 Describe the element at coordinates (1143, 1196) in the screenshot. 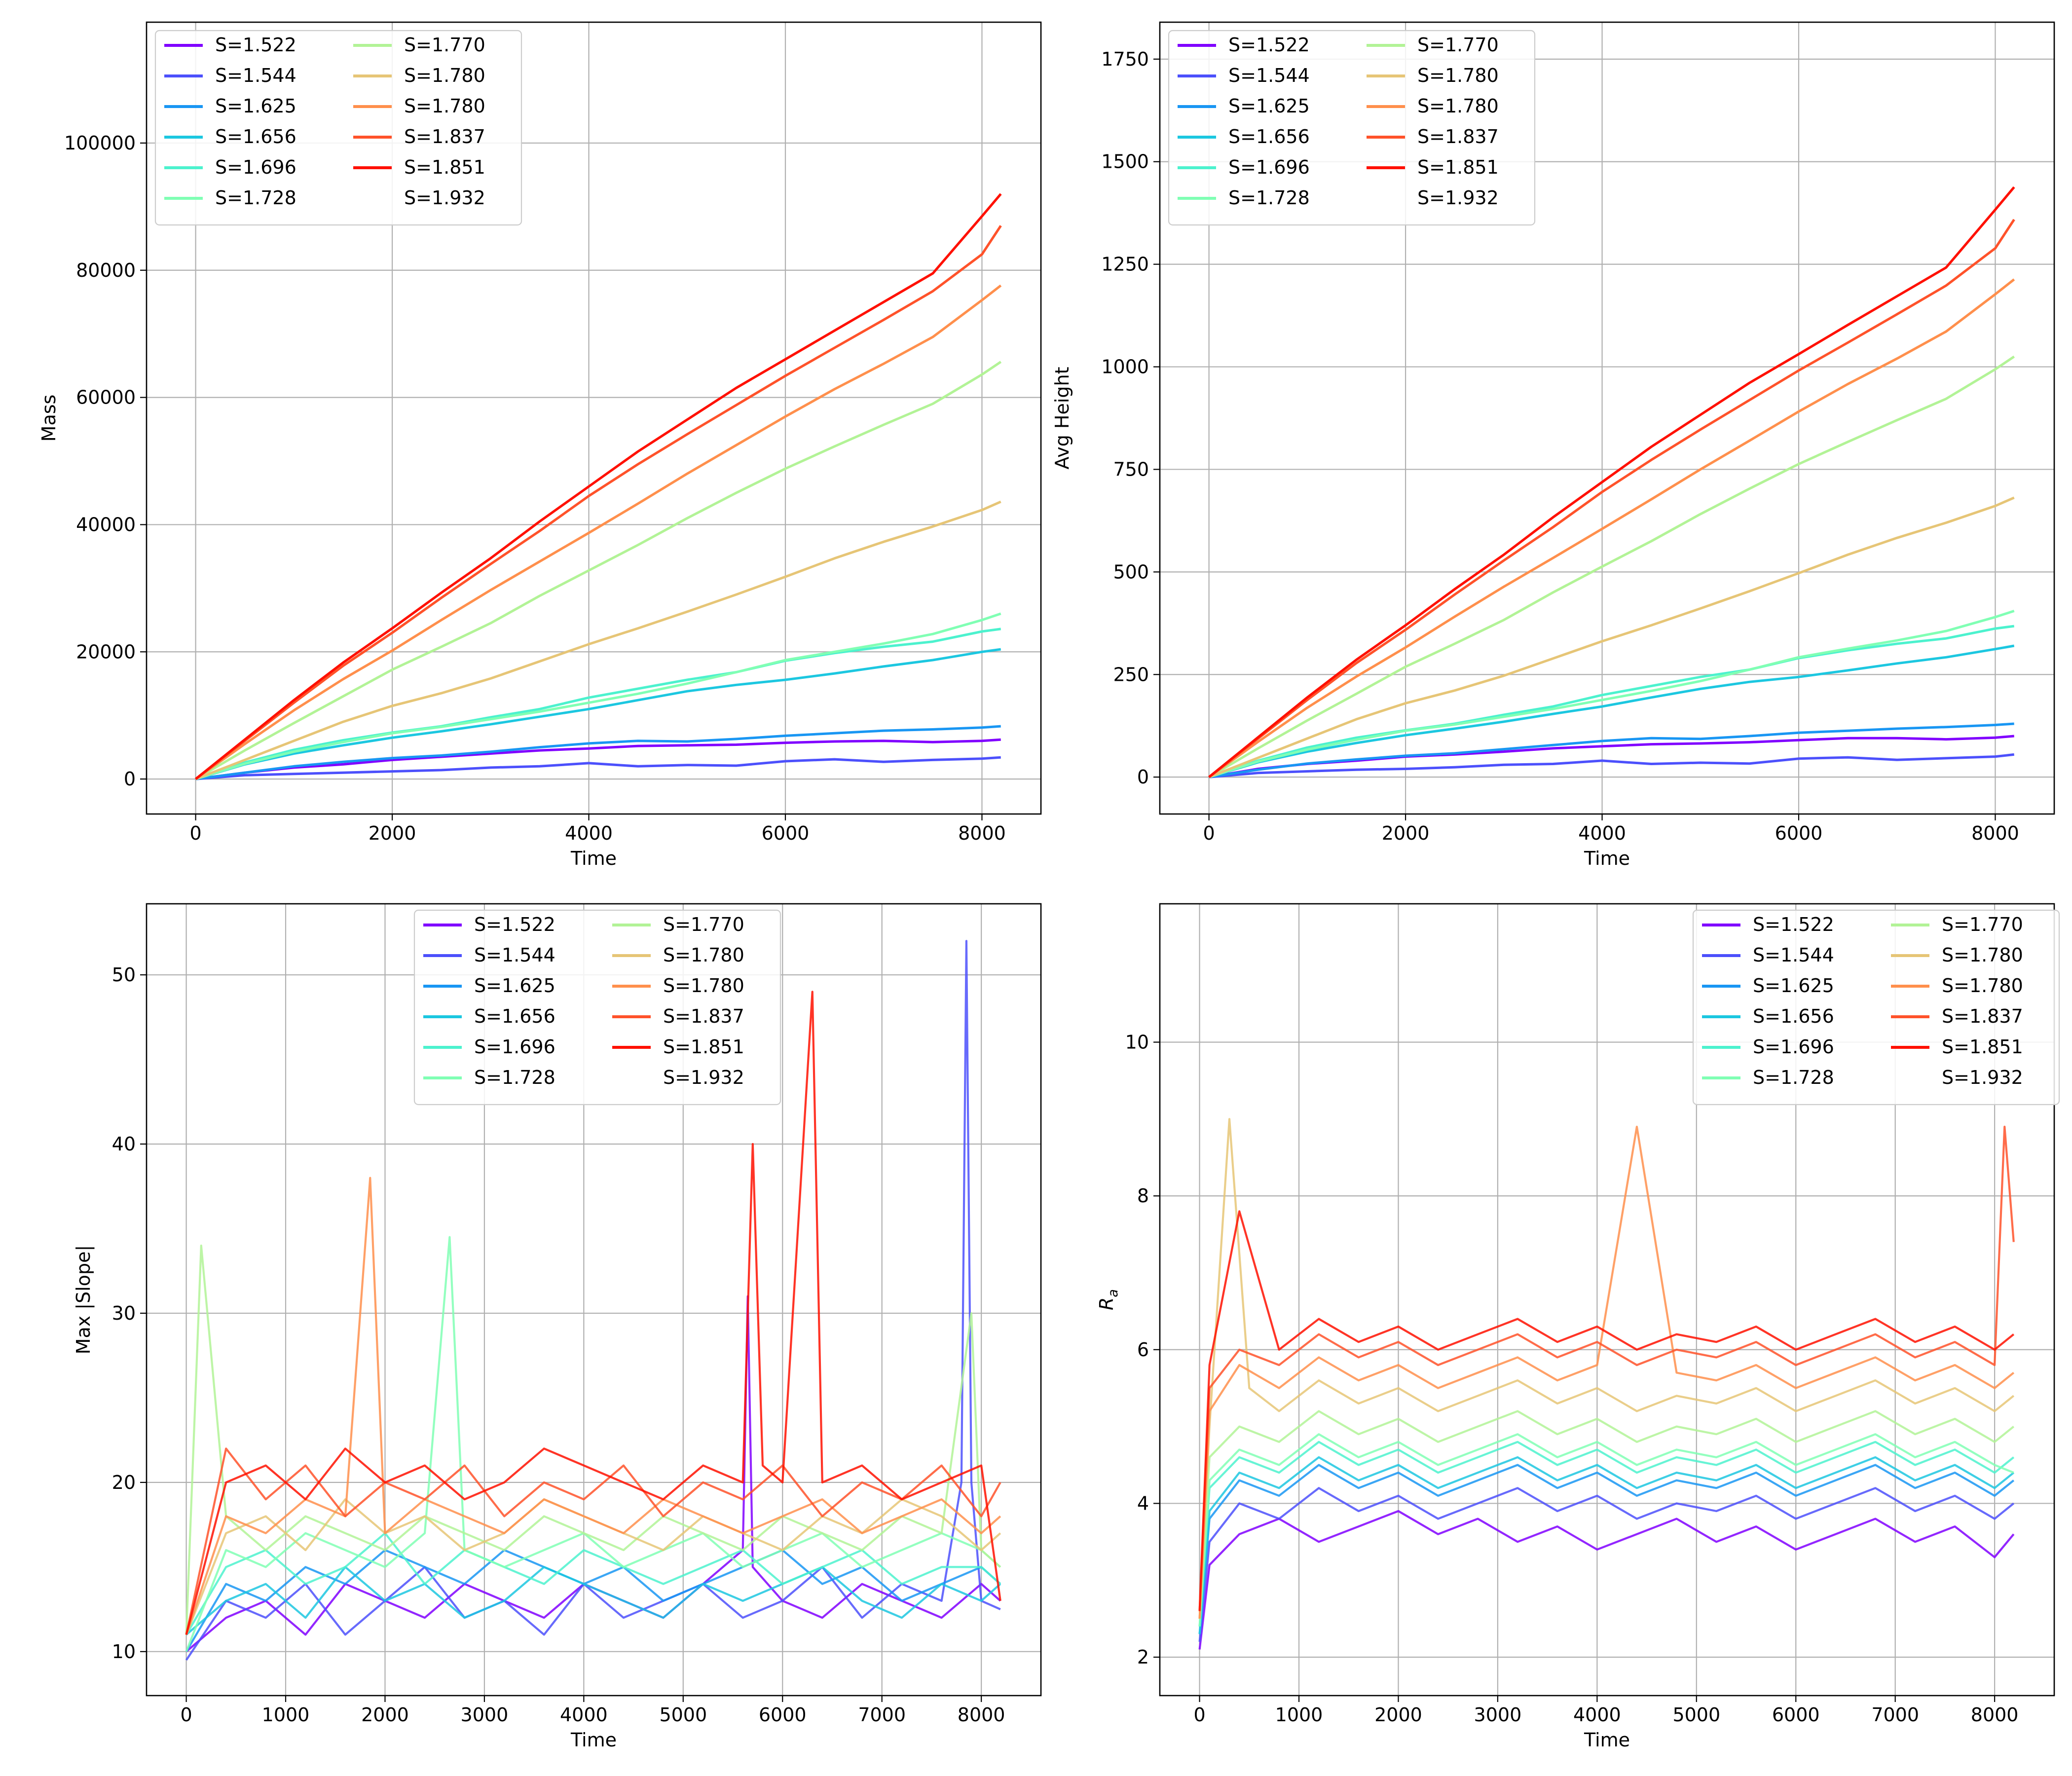

I see `y-tick-label: 8` at that location.